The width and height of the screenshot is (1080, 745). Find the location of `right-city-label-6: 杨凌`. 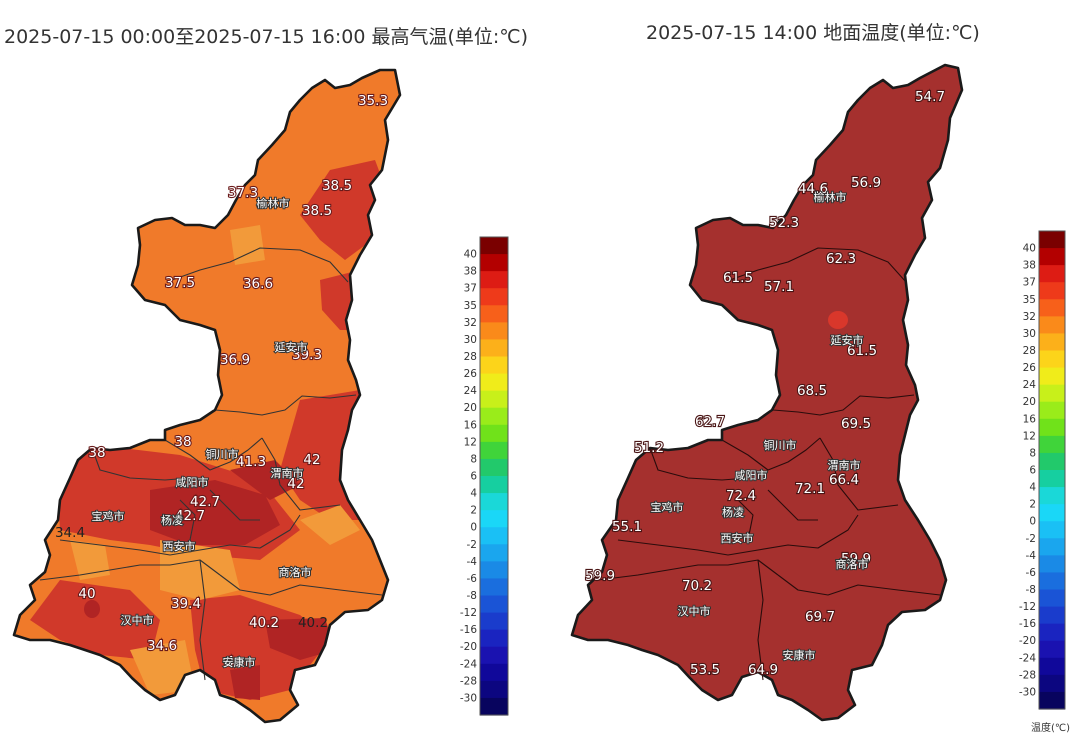

right-city-label-6: 杨凌 is located at coordinates (733, 512).